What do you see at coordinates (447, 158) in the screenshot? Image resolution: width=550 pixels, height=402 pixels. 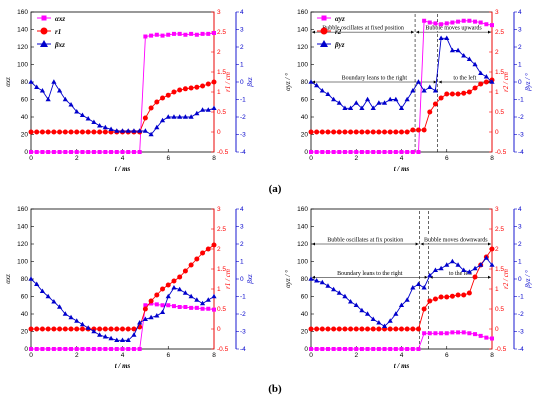 I see `x-tick-label: 6` at bounding box center [447, 158].